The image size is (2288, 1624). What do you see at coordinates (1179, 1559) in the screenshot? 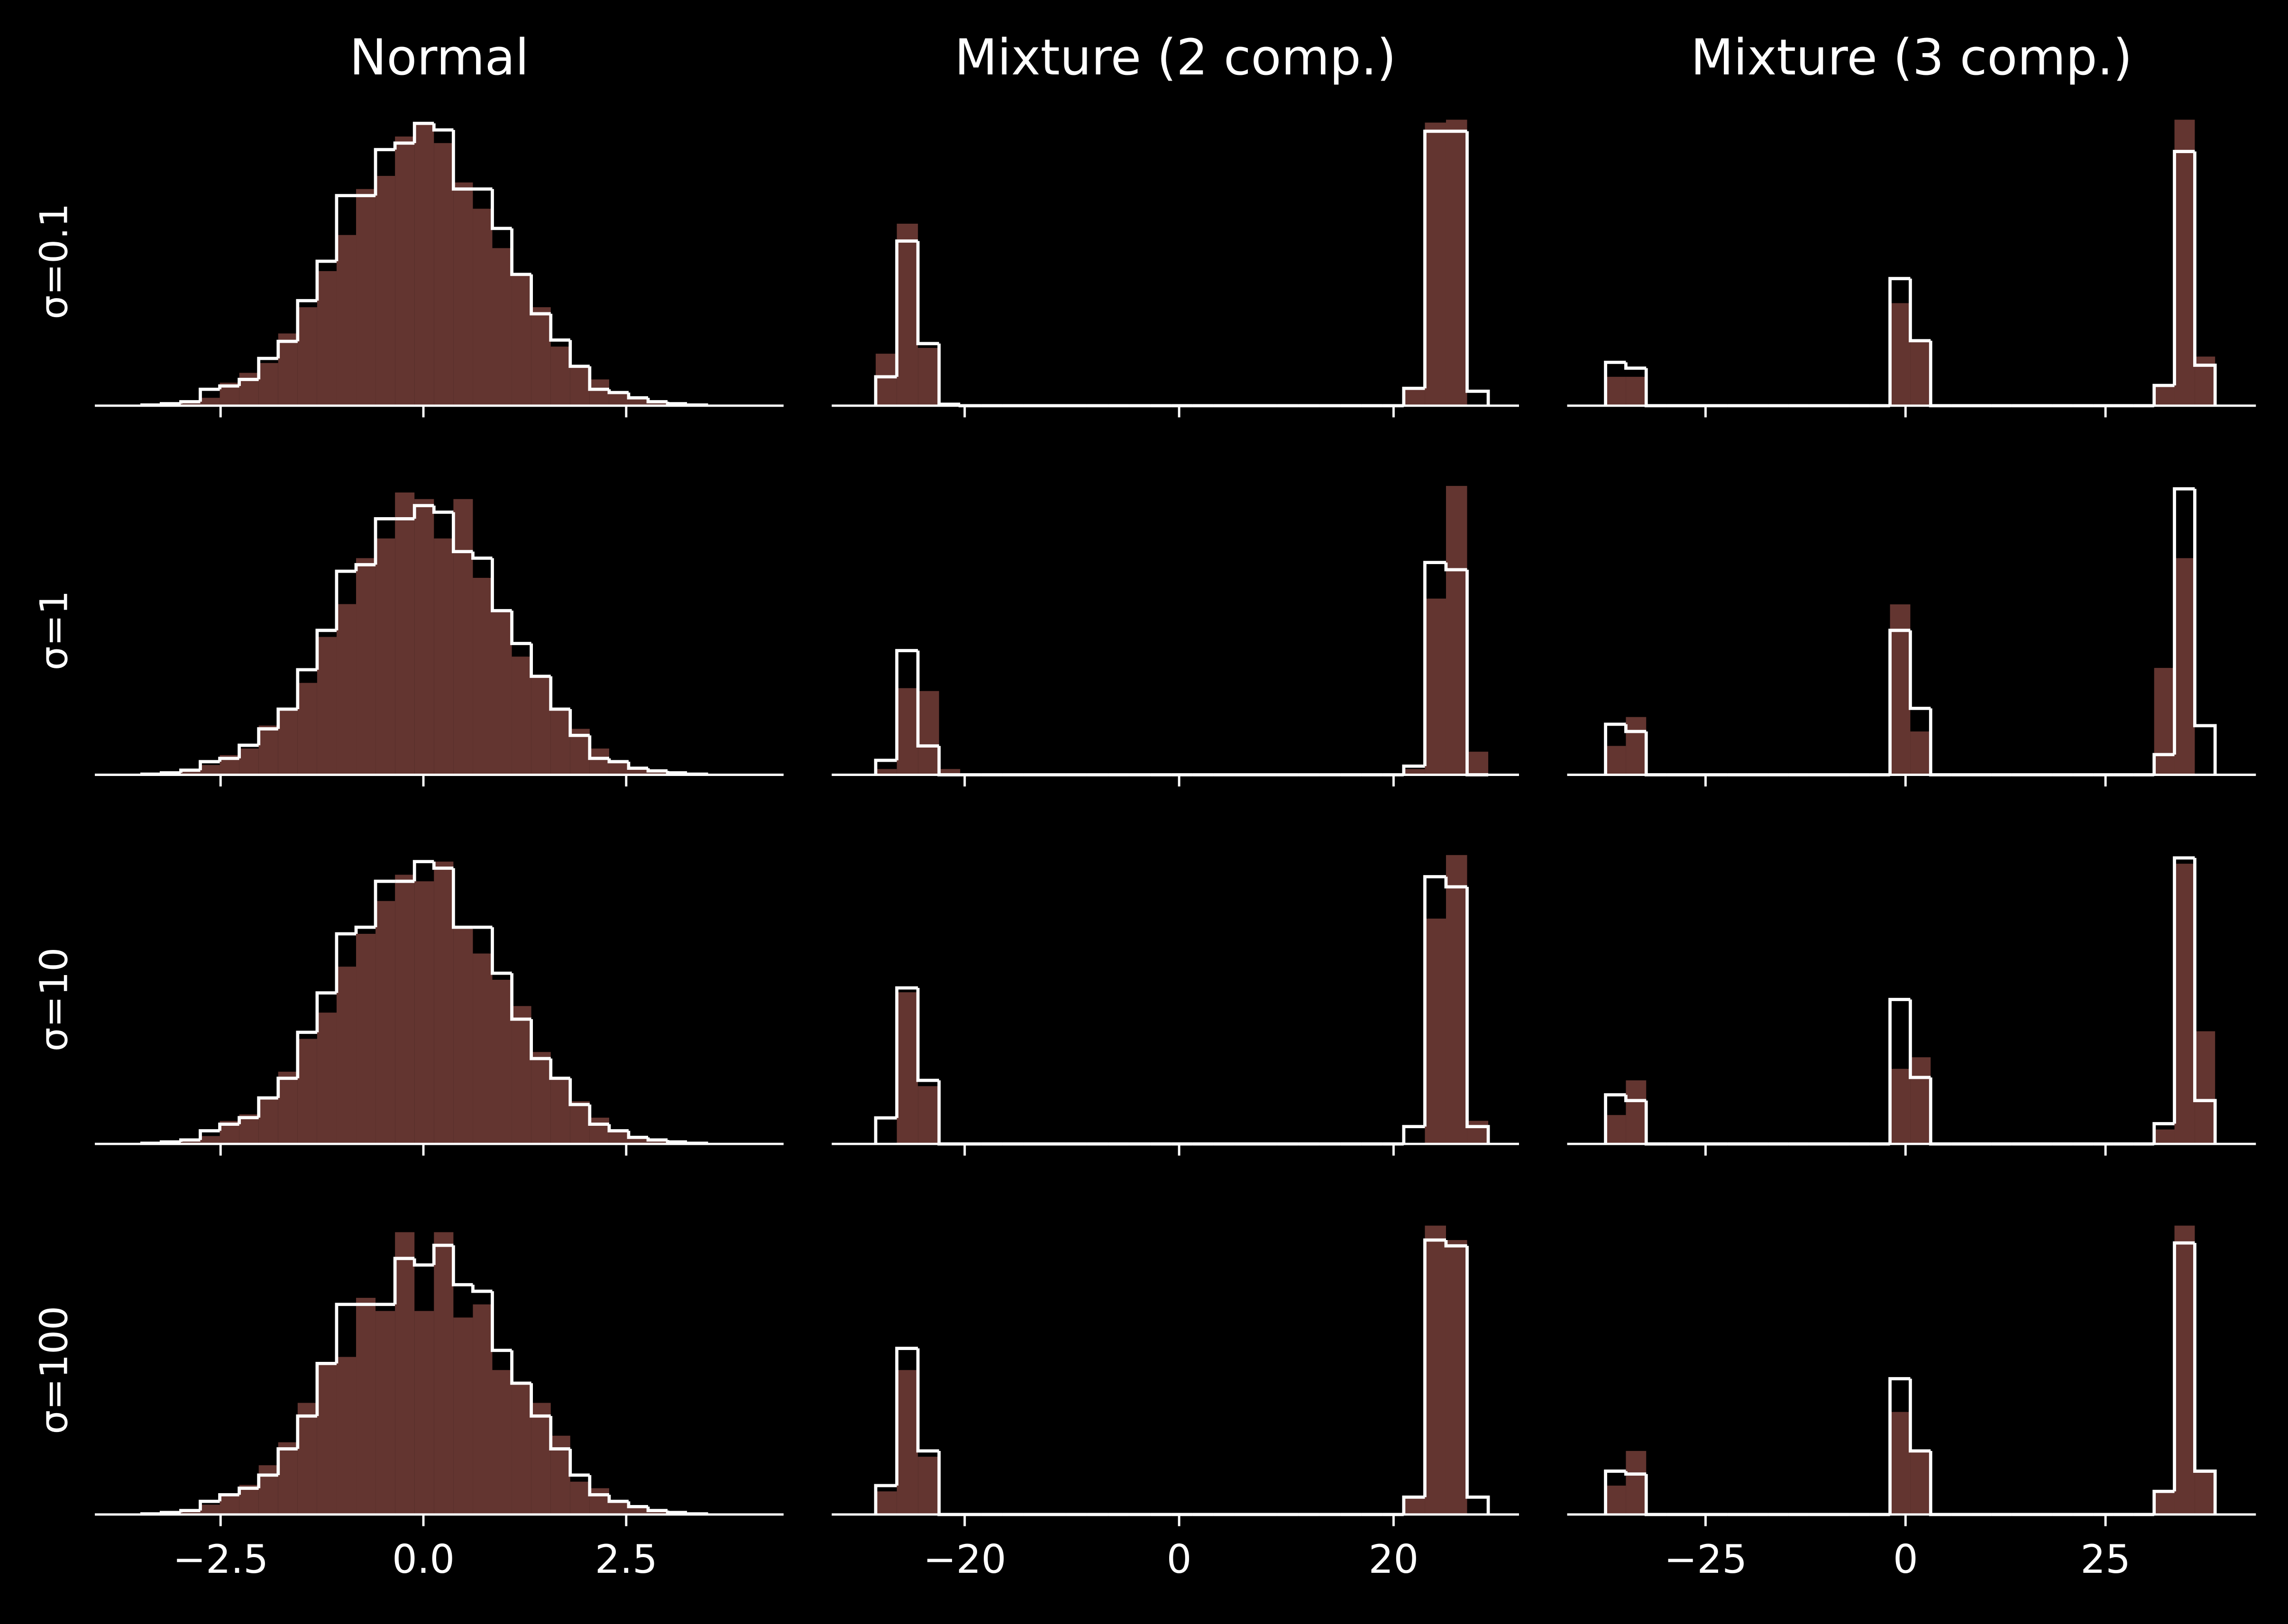
I see `x-tick-label: 0` at bounding box center [1179, 1559].